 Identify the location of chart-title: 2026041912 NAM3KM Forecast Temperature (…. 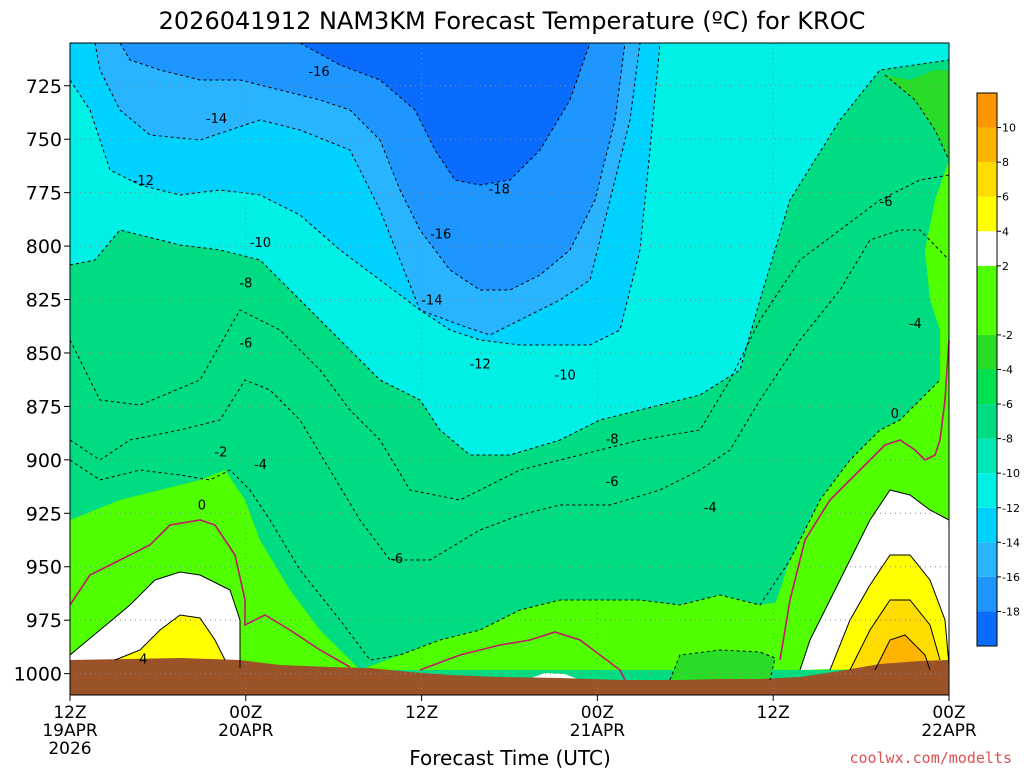
(512, 21).